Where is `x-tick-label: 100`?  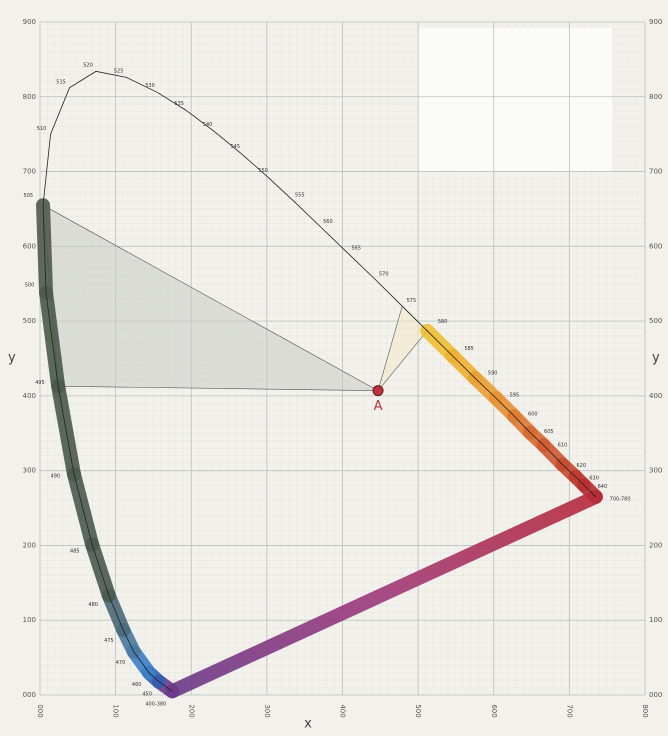 x-tick-label: 100 is located at coordinates (116, 710).